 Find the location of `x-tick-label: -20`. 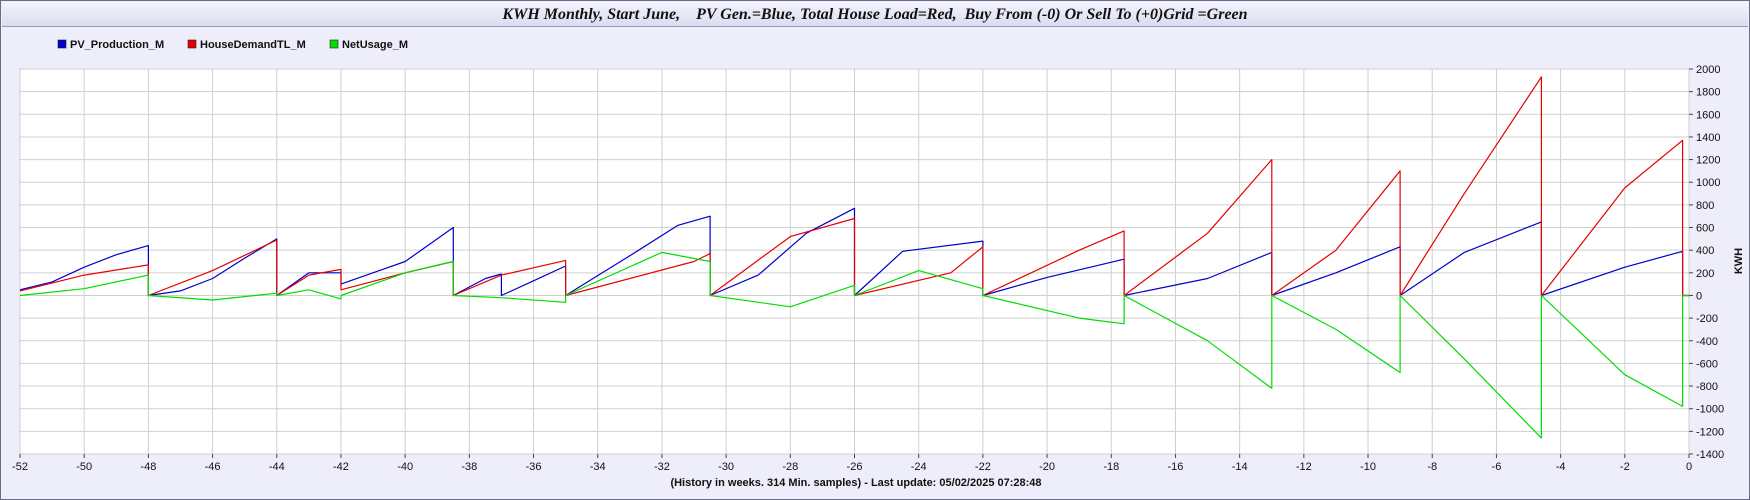

x-tick-label: -20 is located at coordinates (1047, 467).